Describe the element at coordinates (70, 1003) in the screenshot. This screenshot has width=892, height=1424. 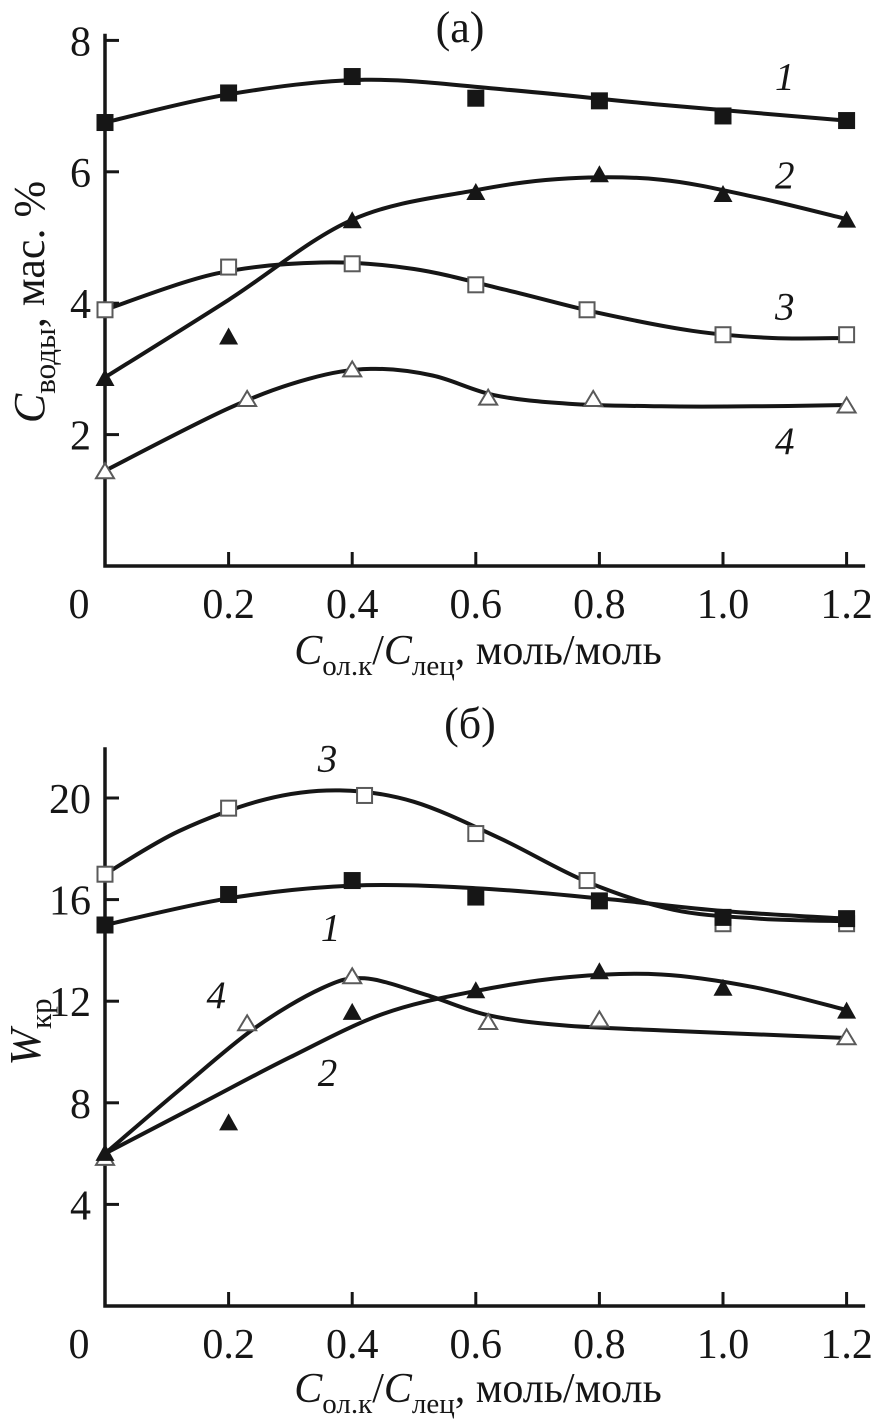
I see `y-tick-label: 12` at that location.